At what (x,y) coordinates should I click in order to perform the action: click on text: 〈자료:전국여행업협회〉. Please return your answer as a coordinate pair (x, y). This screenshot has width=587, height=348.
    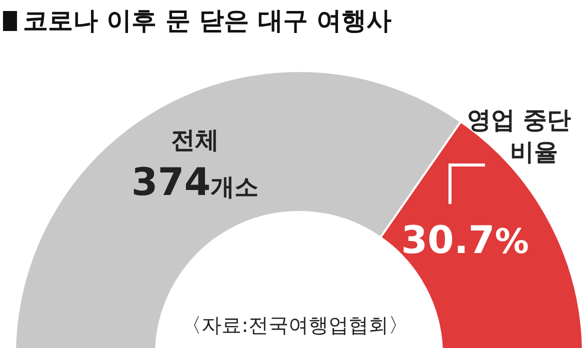
    Looking at the image, I should click on (295, 325).